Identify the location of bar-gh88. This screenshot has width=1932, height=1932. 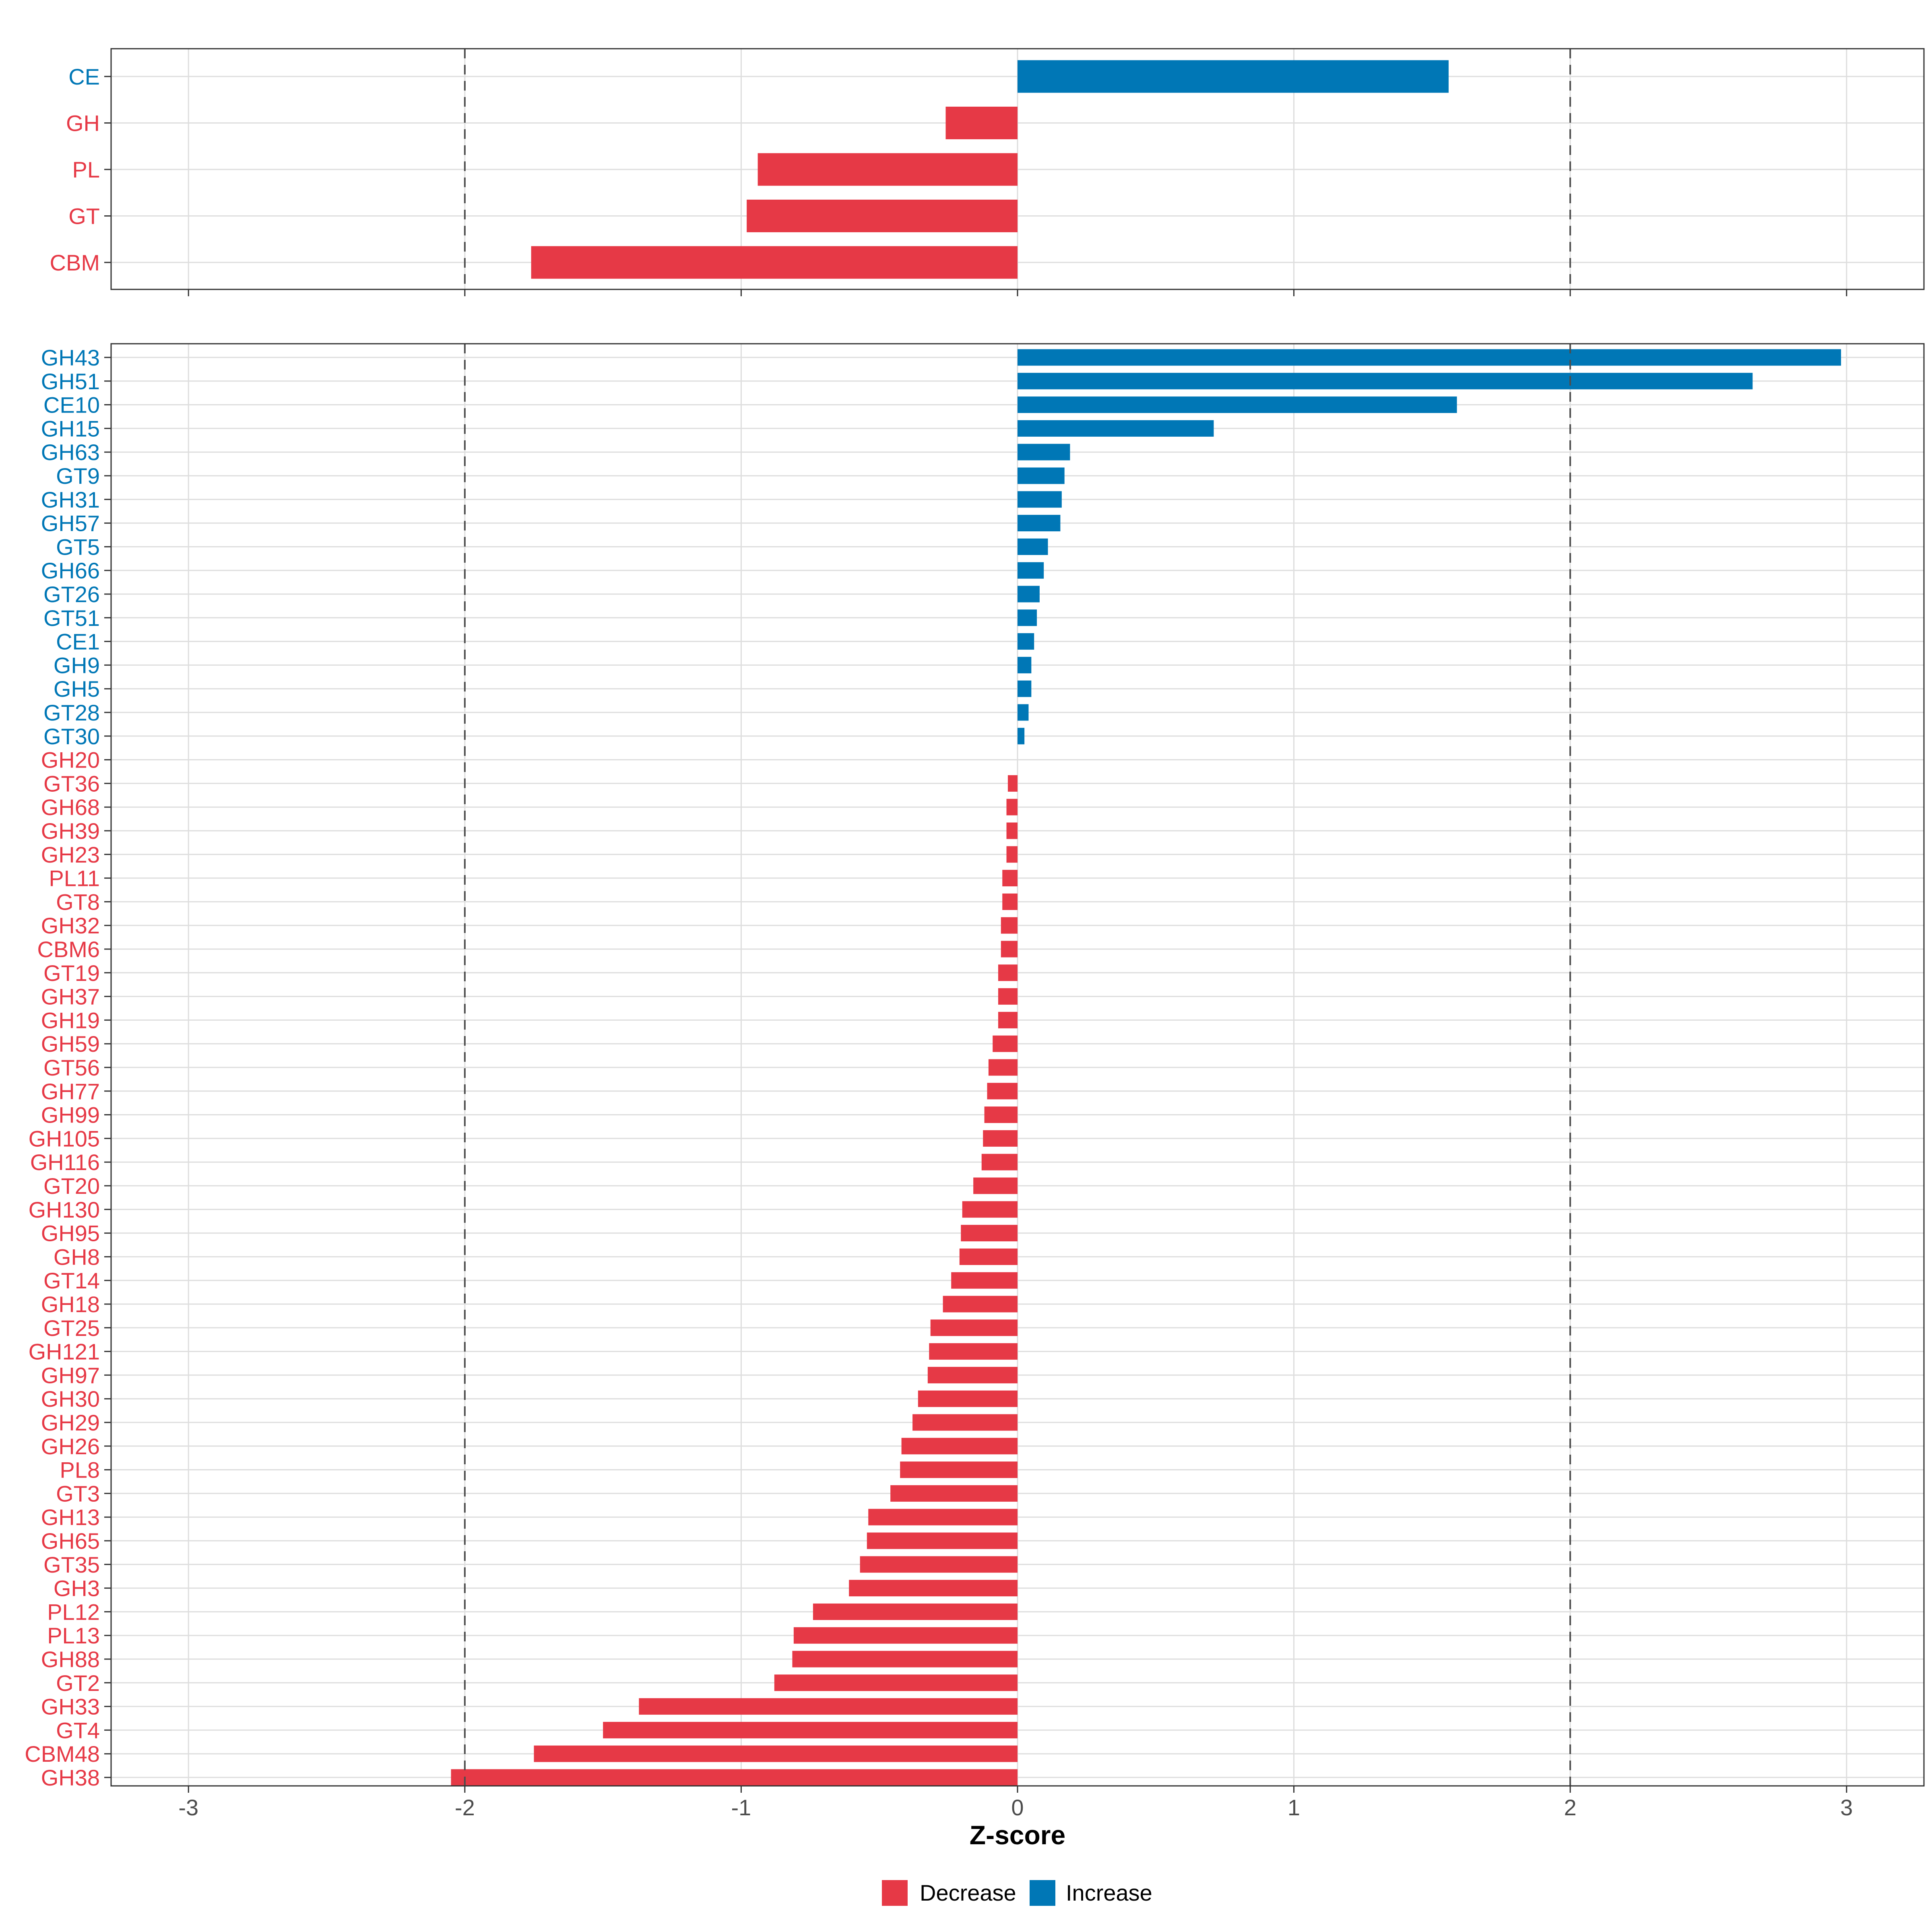
(905, 1659).